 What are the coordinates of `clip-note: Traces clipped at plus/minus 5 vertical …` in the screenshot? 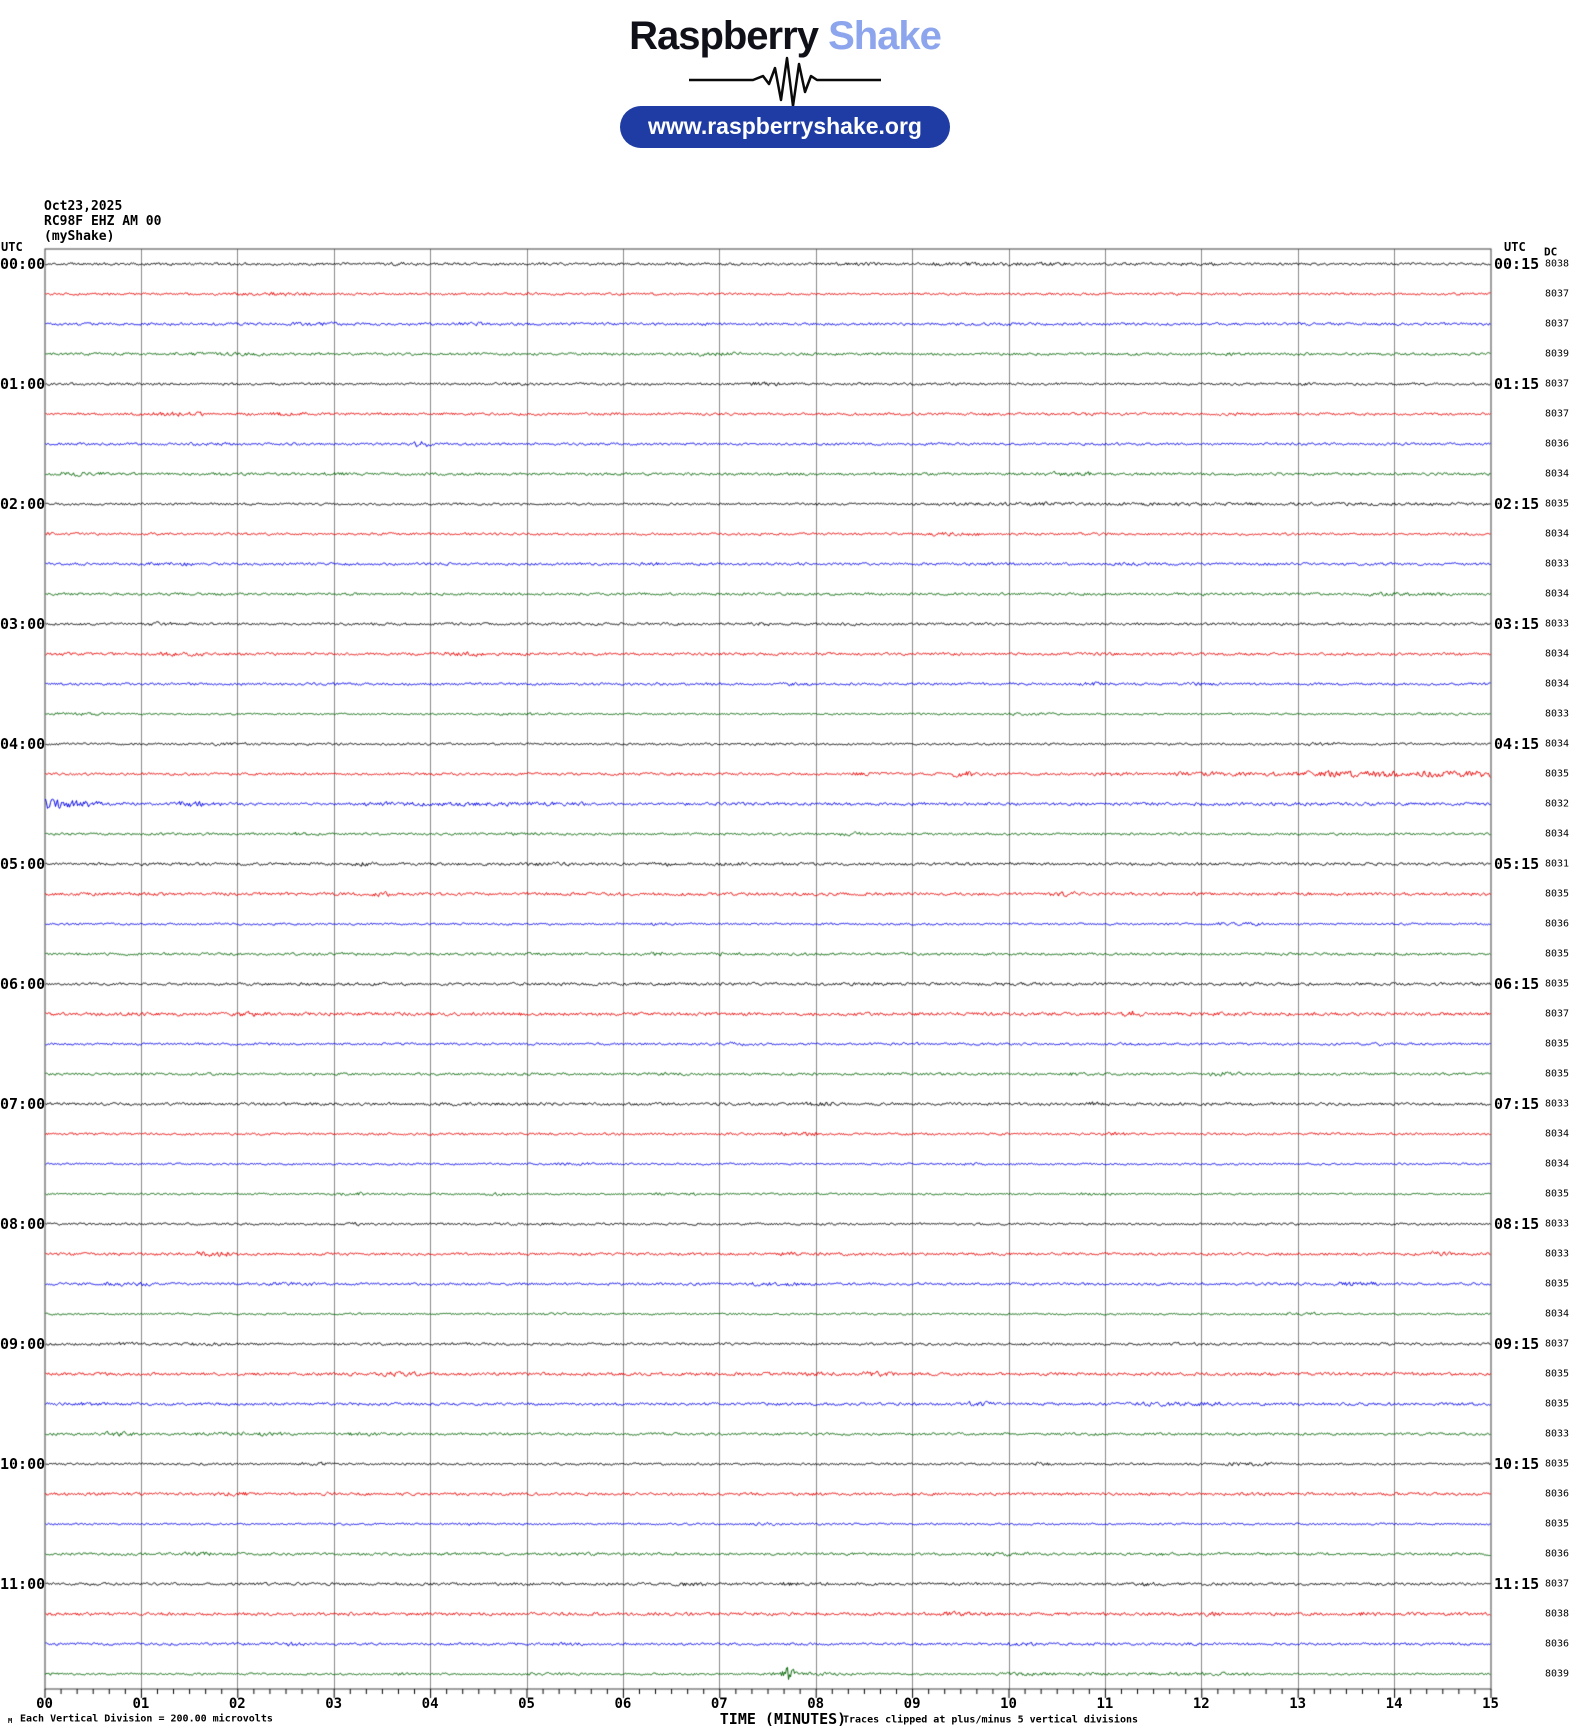 It's located at (991, 1720).